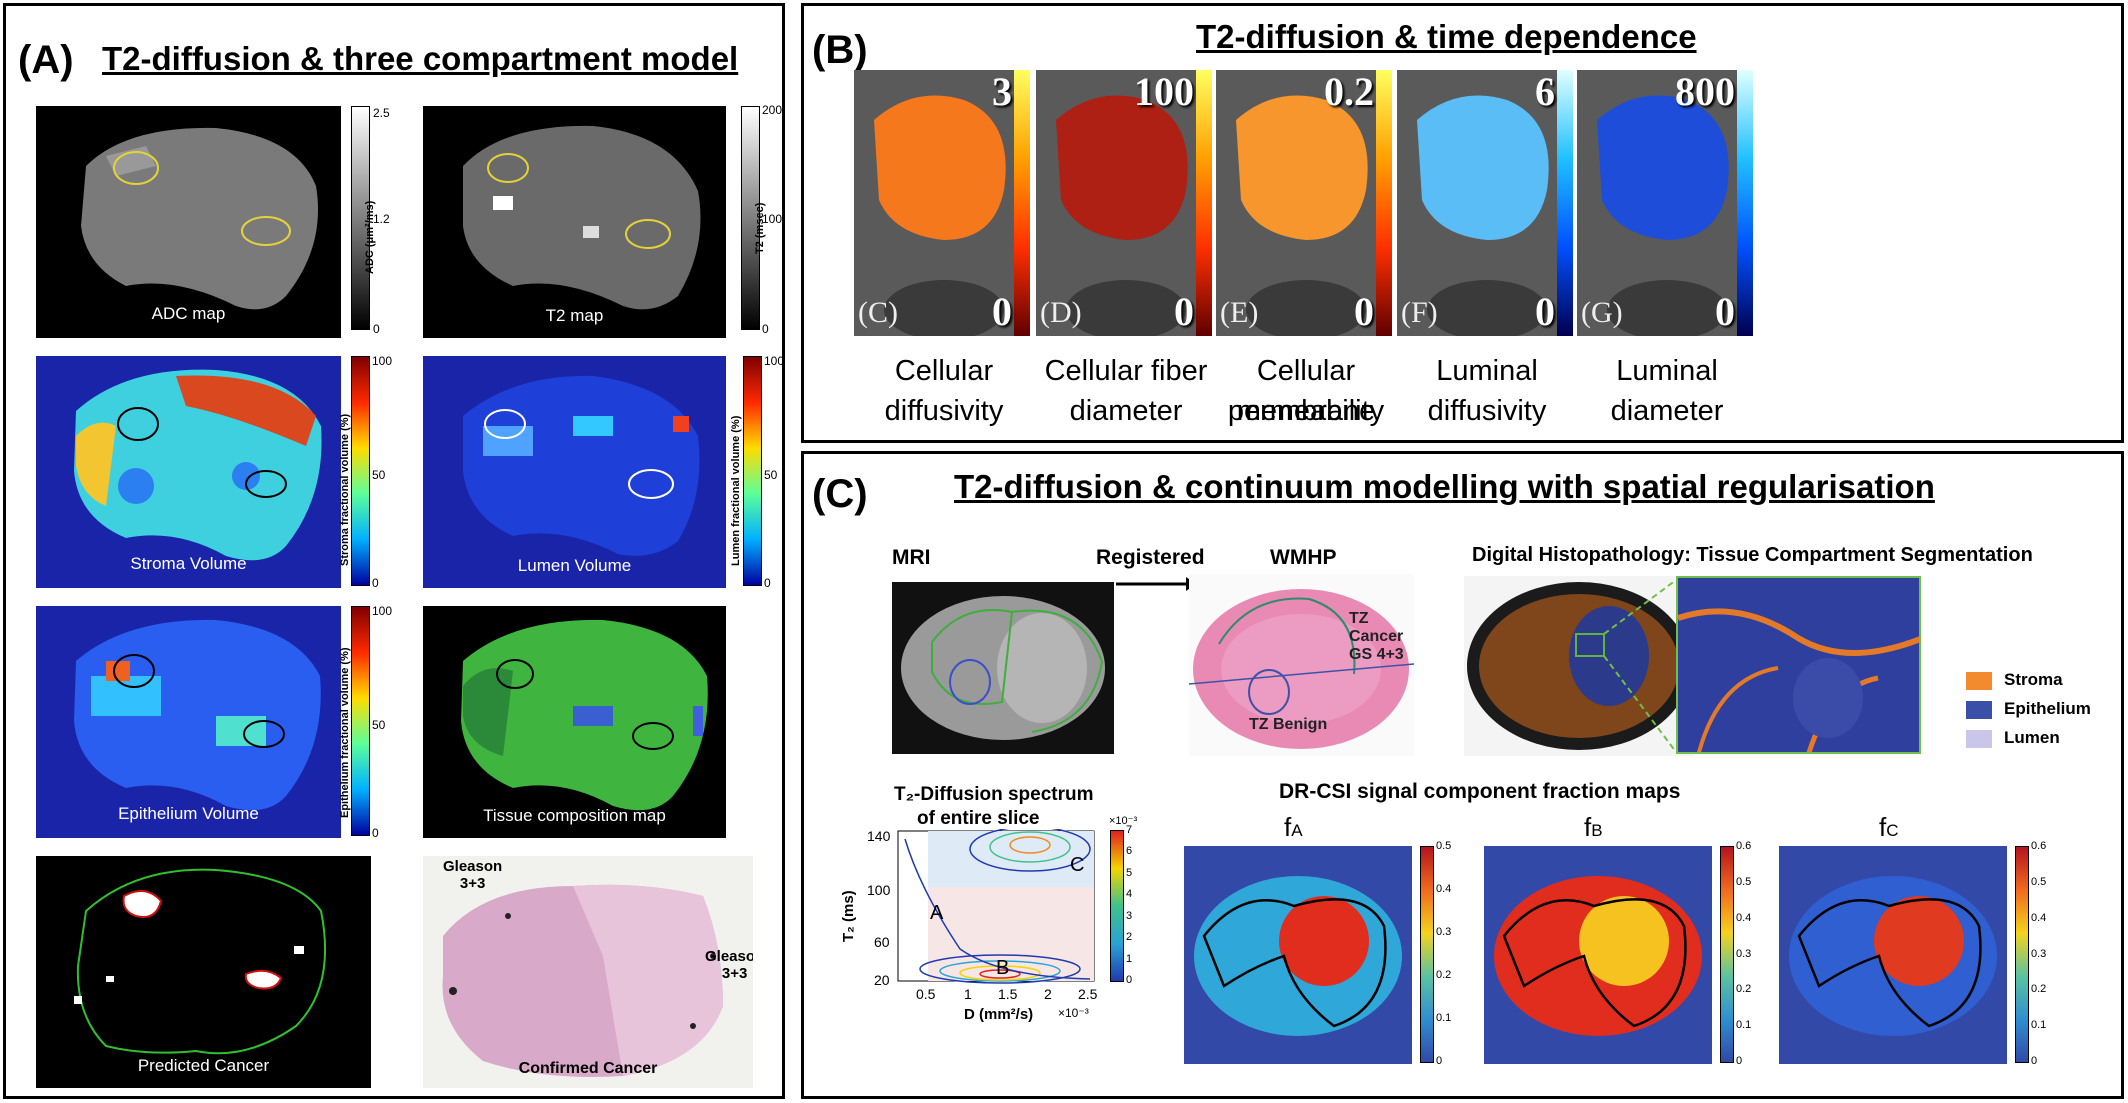  I want to click on luminal-diffusivity-min-value: 0, so click(1545, 311).